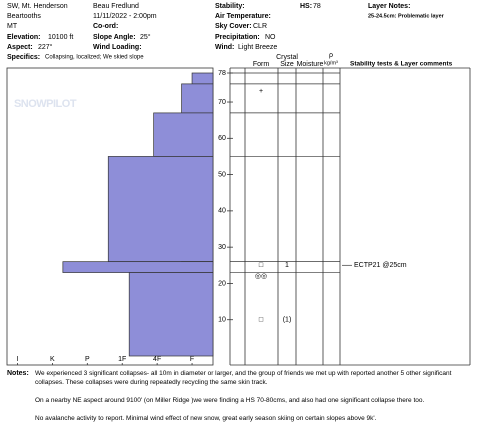 This screenshot has width=480, height=433. Describe the element at coordinates (287, 265) in the screenshot. I see `crystal-size: 1` at that location.